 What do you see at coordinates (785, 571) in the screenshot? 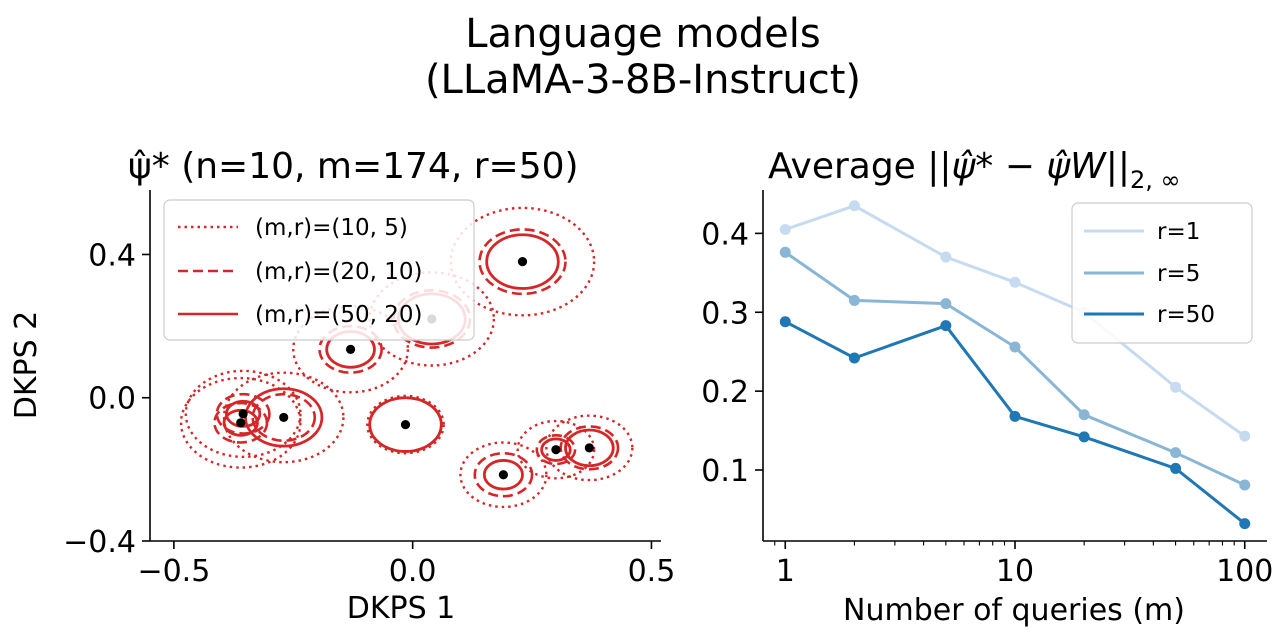
I see `right-x-tick-label: 1` at bounding box center [785, 571].